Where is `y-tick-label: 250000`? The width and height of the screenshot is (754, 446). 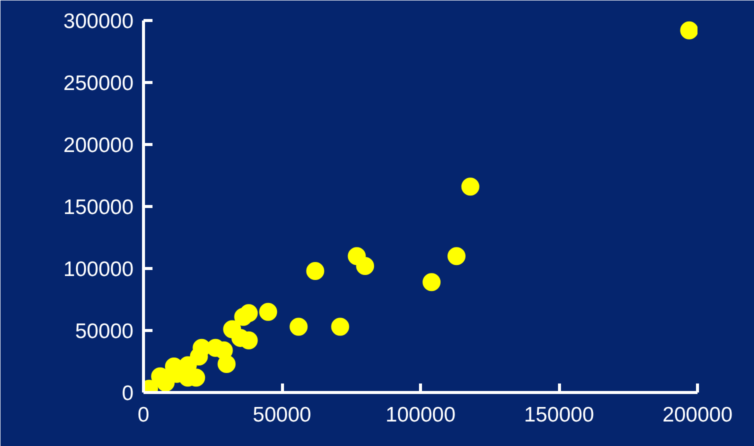 y-tick-label: 250000 is located at coordinates (98, 83).